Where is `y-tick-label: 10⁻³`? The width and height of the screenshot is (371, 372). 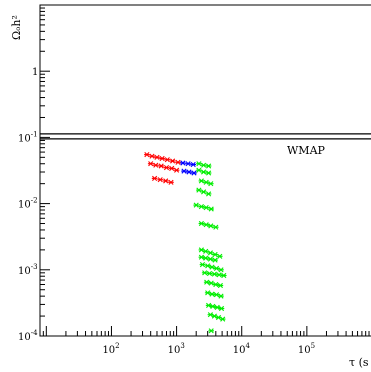
y-tick-label: 10⁻³ is located at coordinates (28, 270).